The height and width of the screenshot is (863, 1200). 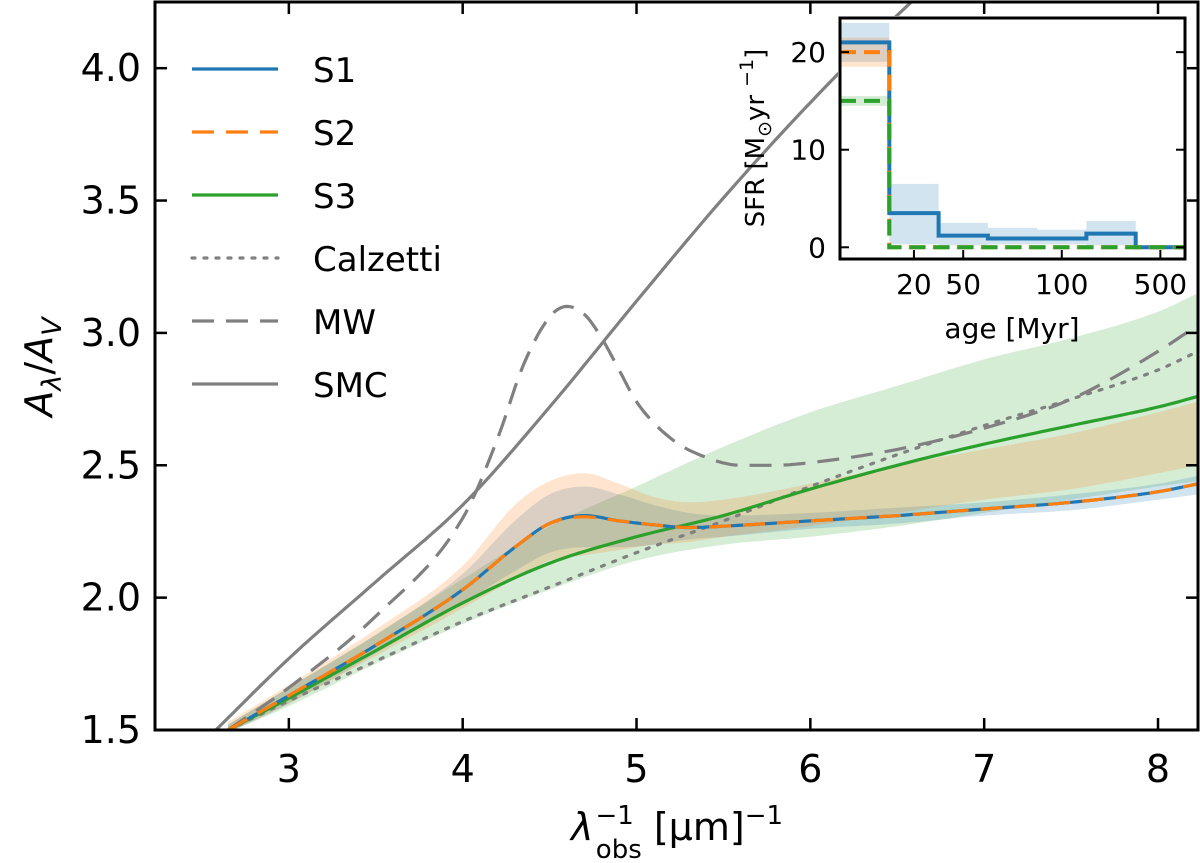 What do you see at coordinates (756, 54) in the screenshot?
I see `inset-y-label-close: ]` at bounding box center [756, 54].